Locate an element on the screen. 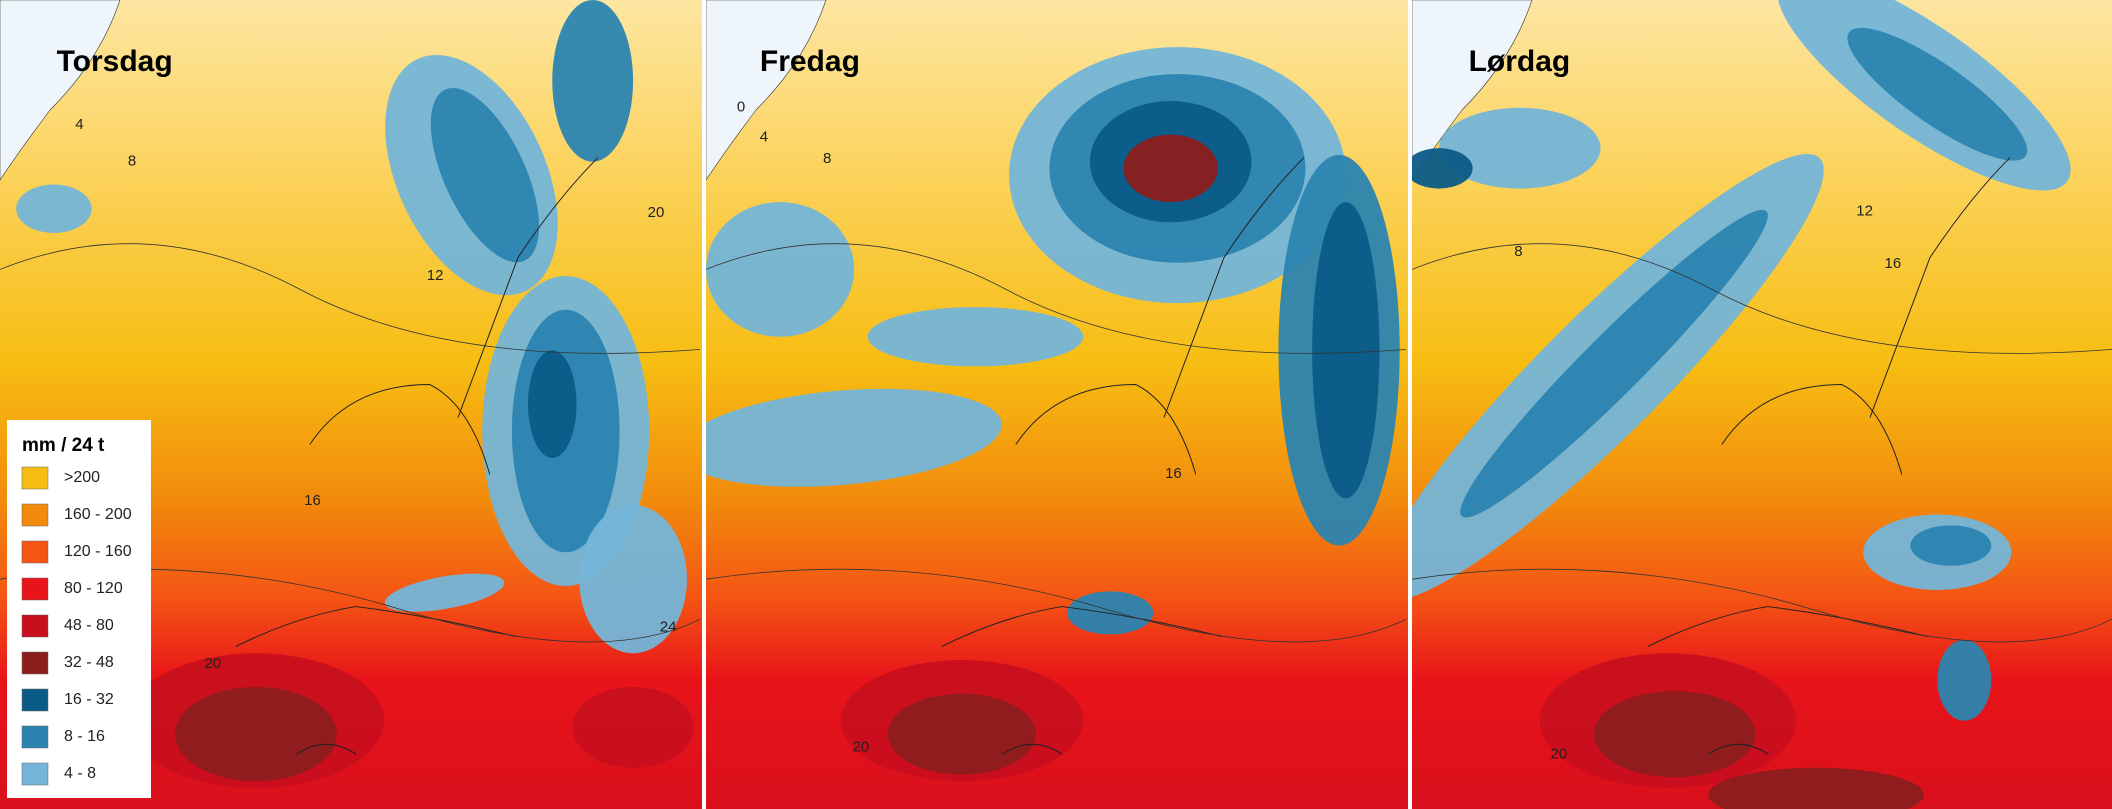 This screenshot has height=809, width=2112. contour-label: 0 is located at coordinates (741, 107).